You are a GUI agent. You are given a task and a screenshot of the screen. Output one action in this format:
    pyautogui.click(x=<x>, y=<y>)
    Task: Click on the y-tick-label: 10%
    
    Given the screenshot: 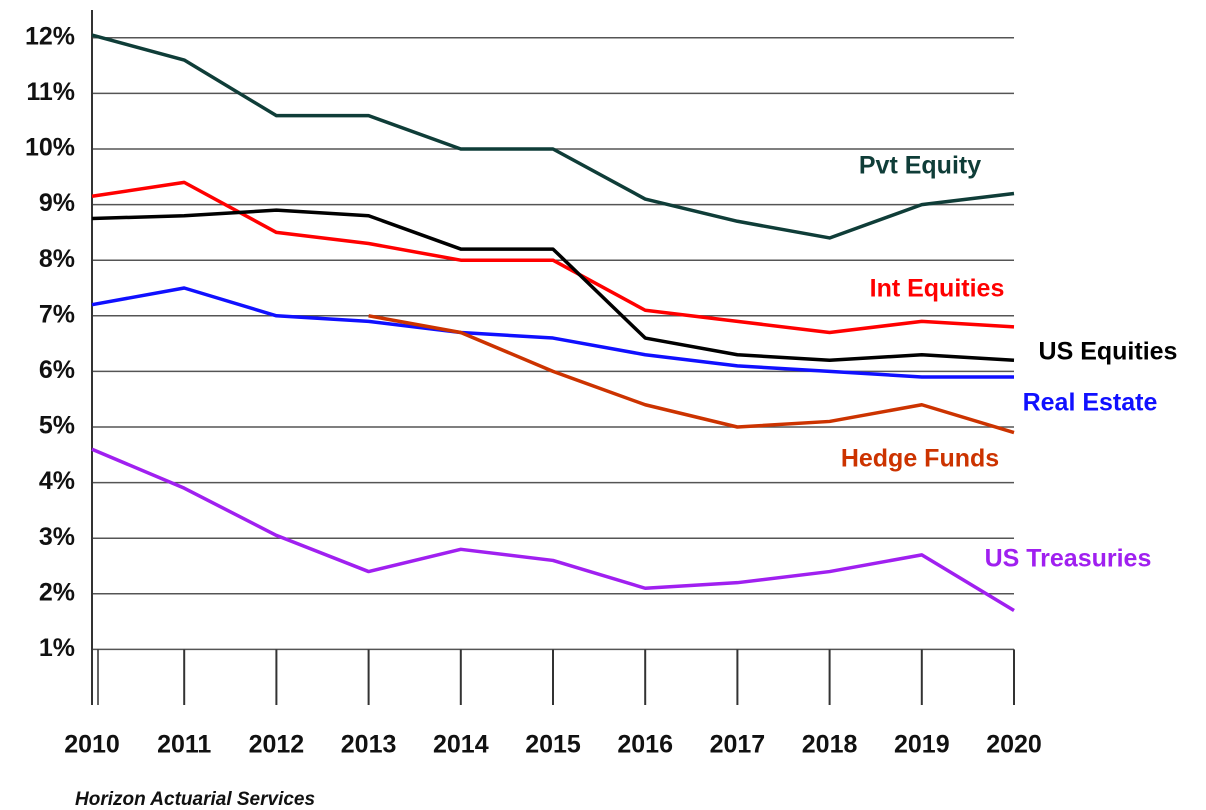 What is the action you would take?
    pyautogui.click(x=50, y=148)
    